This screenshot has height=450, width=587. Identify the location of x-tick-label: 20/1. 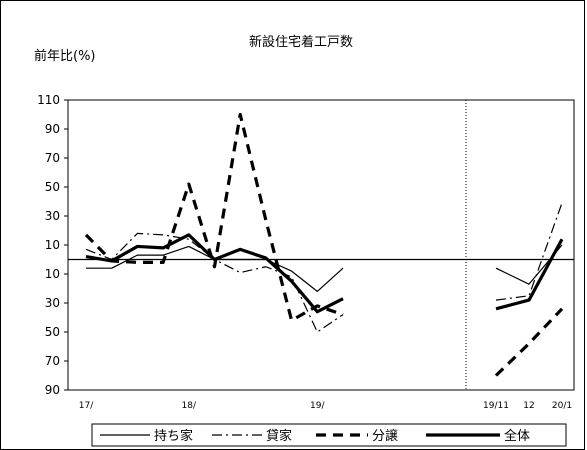
(562, 406).